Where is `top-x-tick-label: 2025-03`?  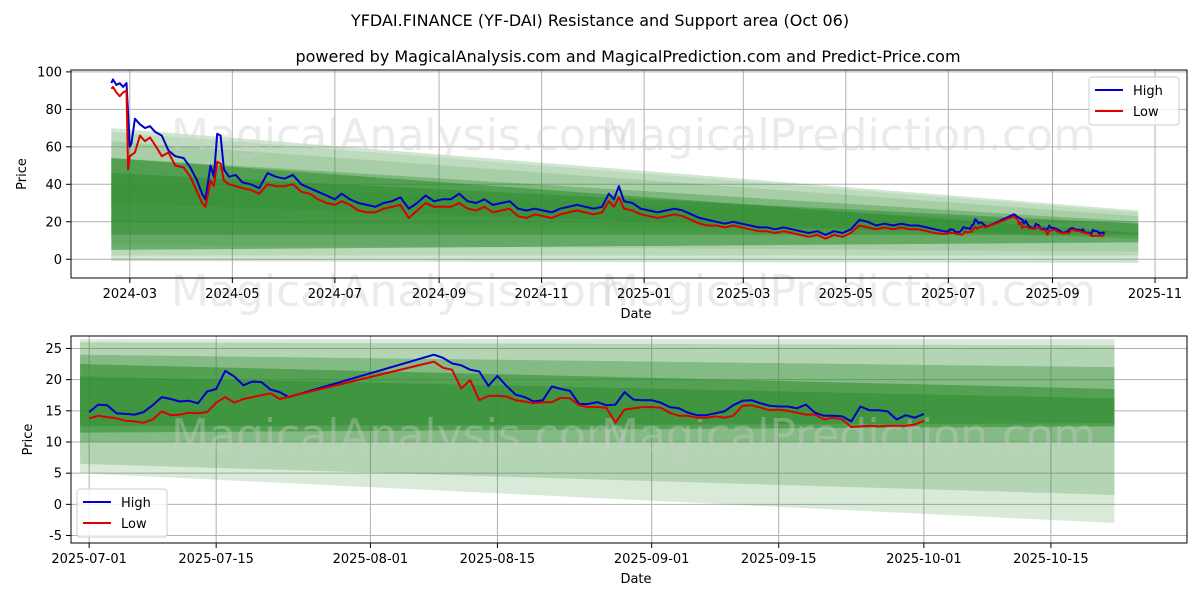
top-x-tick-label: 2025-03 is located at coordinates (743, 294).